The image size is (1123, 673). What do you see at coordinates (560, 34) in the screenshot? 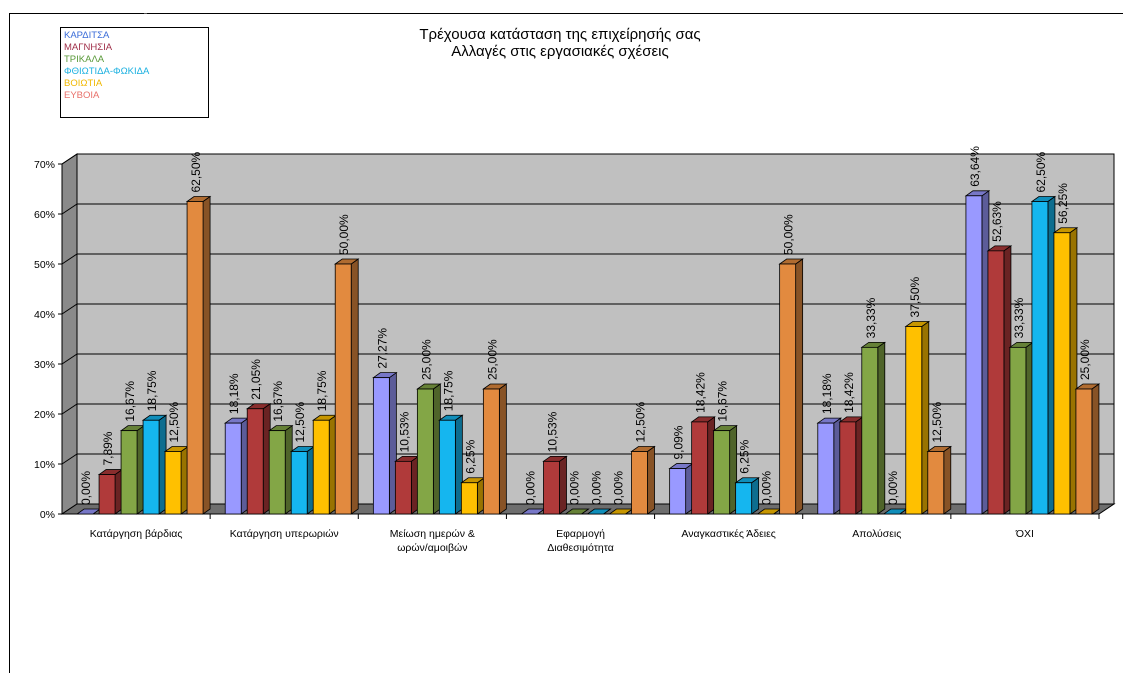
I see `chart-title: Τρέχουσα κατάσταση της επιχείρησής σας` at bounding box center [560, 34].